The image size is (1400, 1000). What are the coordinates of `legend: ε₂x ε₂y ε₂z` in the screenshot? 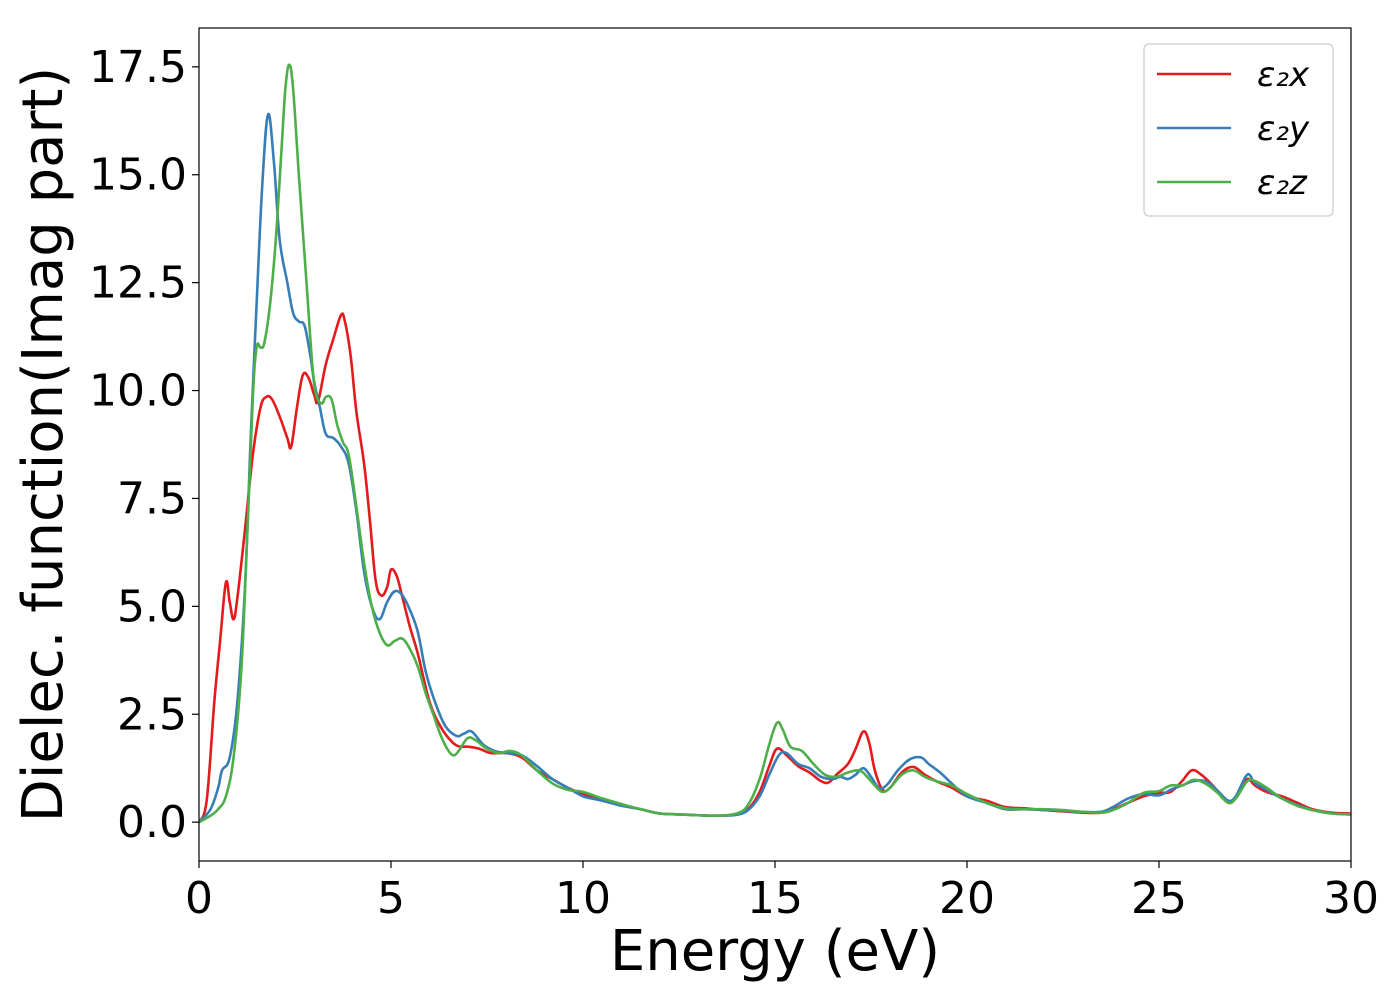 It's located at (1238, 130).